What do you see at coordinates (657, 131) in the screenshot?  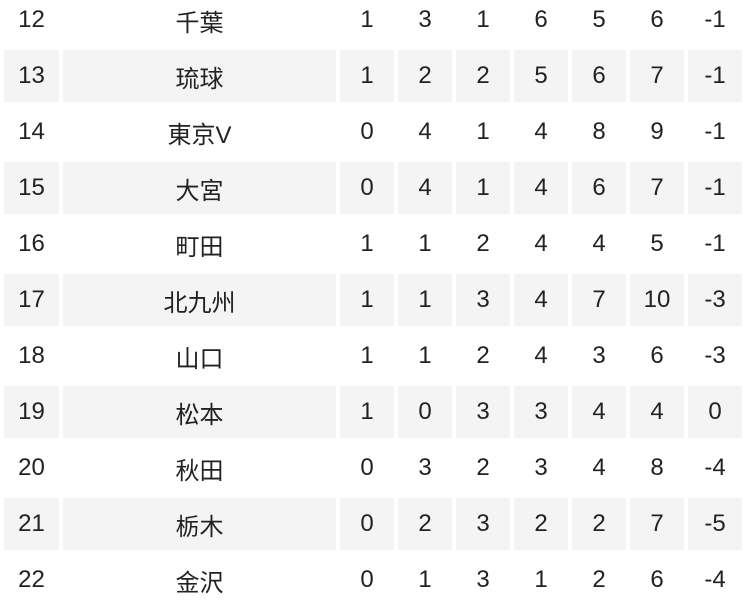 I see `stat-cell: 9` at bounding box center [657, 131].